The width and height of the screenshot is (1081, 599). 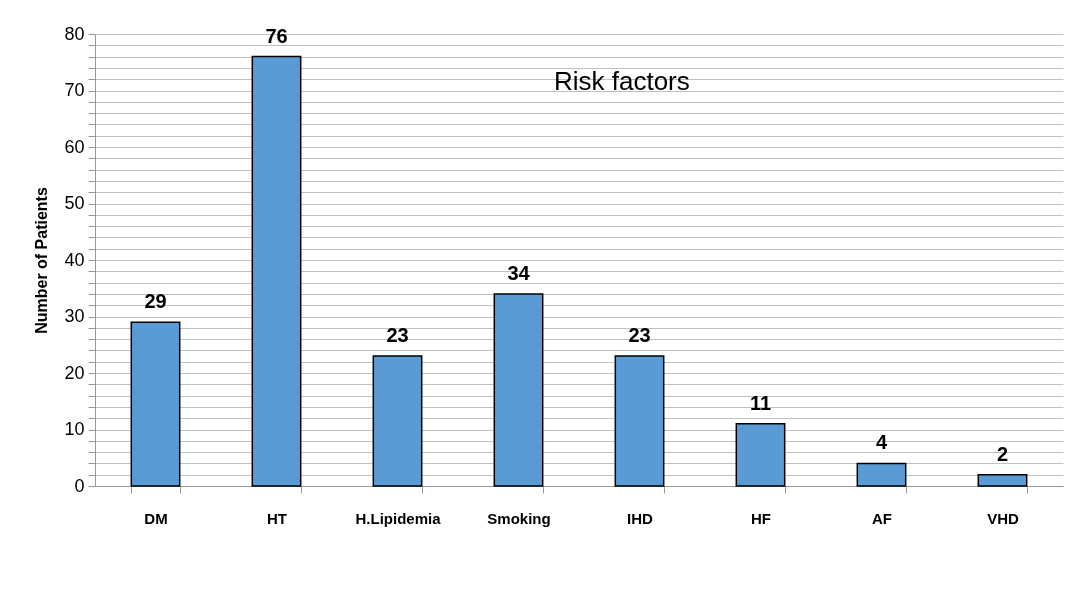 What do you see at coordinates (74, 429) in the screenshot?
I see `y-tick-label: 10` at bounding box center [74, 429].